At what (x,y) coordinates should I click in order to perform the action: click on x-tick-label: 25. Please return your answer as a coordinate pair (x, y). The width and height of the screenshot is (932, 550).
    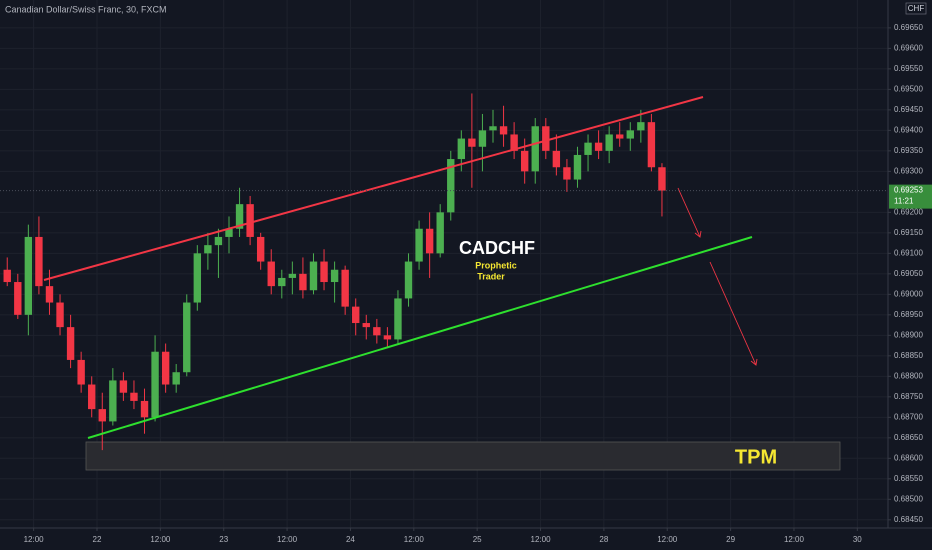
    Looking at the image, I should click on (477, 539).